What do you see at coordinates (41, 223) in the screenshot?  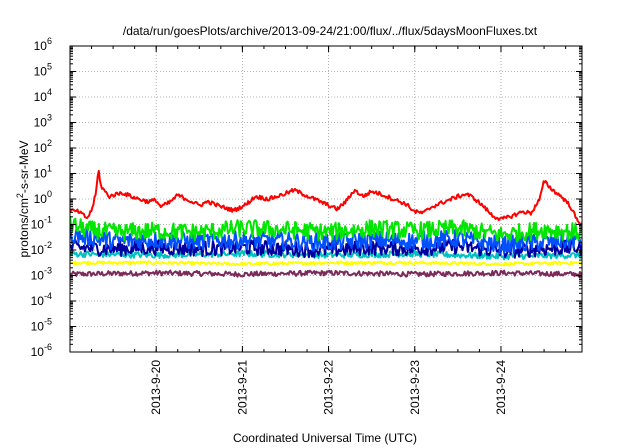 I see `y-tick-label: 10⁻¹` at bounding box center [41, 223].